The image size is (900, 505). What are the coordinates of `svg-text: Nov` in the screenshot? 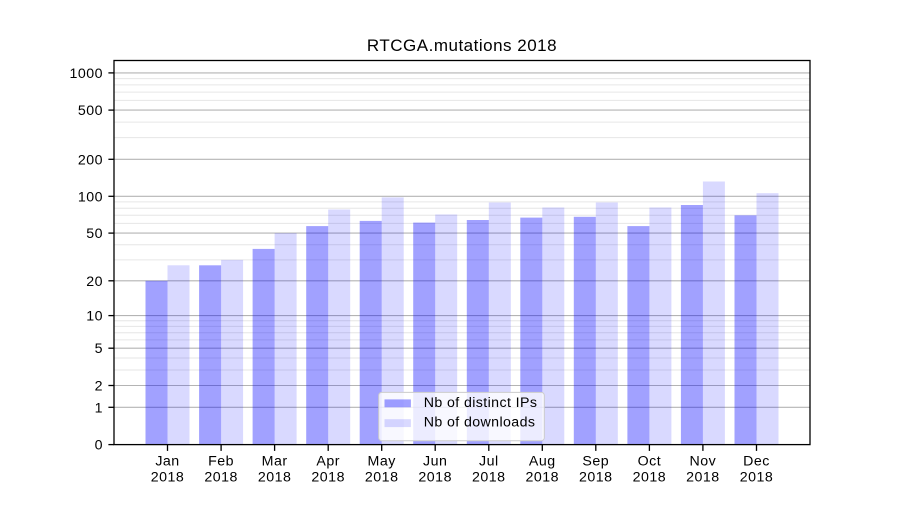 It's located at (703, 462).